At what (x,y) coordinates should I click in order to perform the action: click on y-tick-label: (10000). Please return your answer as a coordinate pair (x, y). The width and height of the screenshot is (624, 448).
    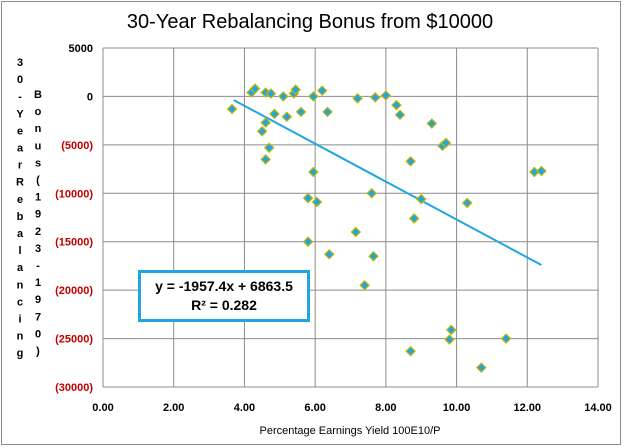
    Looking at the image, I should click on (74, 194).